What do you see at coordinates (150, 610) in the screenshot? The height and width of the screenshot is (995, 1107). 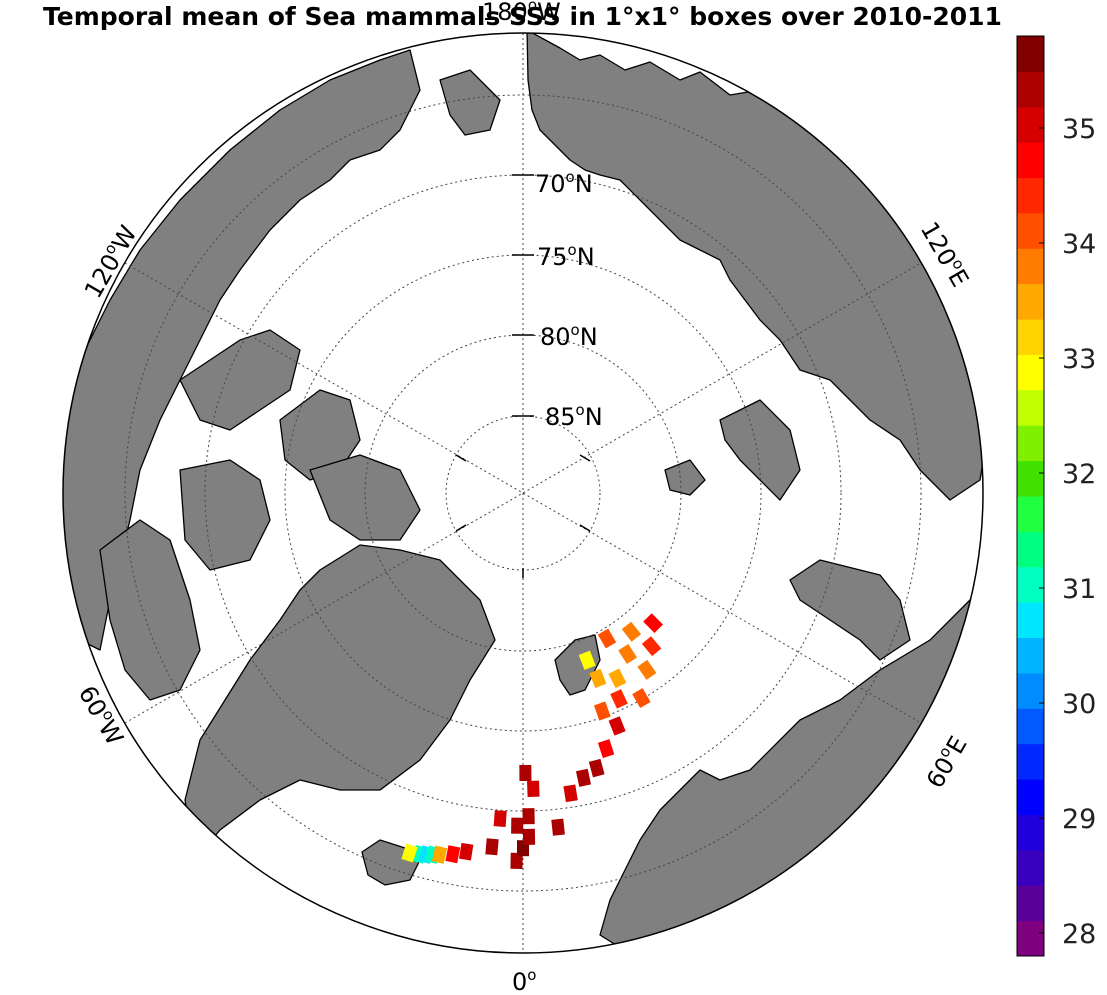 I see `baffin-island` at bounding box center [150, 610].